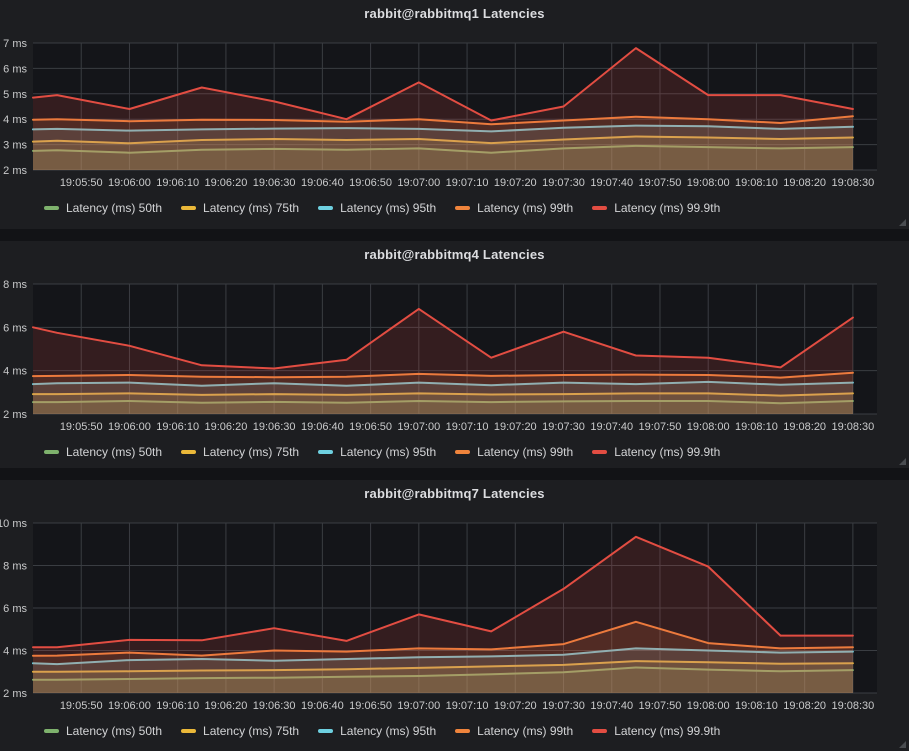 The image size is (909, 751). Describe the element at coordinates (454, 254) in the screenshot. I see `panel-title: rabbit@rabbitmq4 Latencies` at that location.